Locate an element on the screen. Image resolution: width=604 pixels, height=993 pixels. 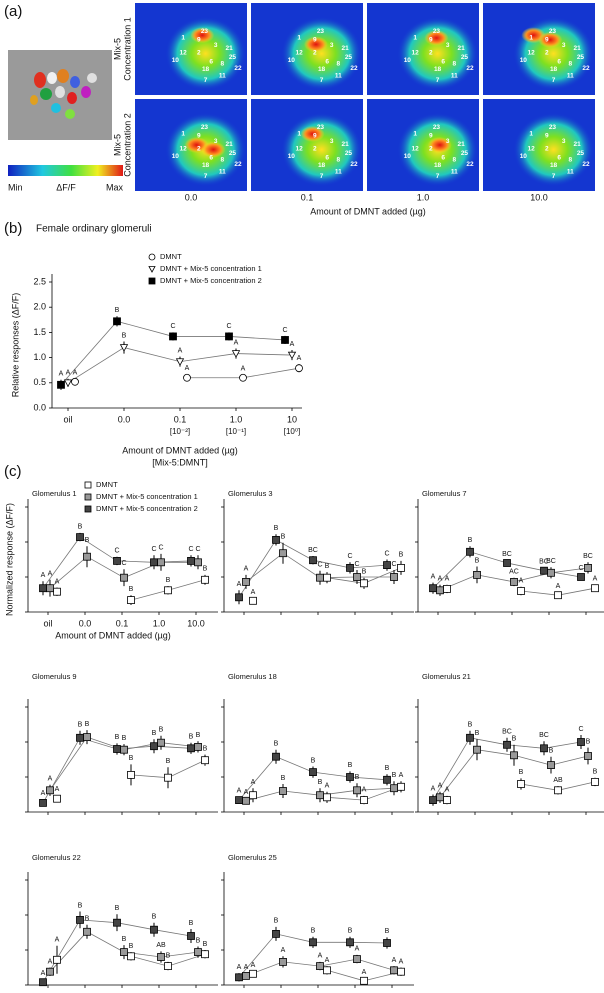
column-label: 10.0 is located at coordinates (539, 197).